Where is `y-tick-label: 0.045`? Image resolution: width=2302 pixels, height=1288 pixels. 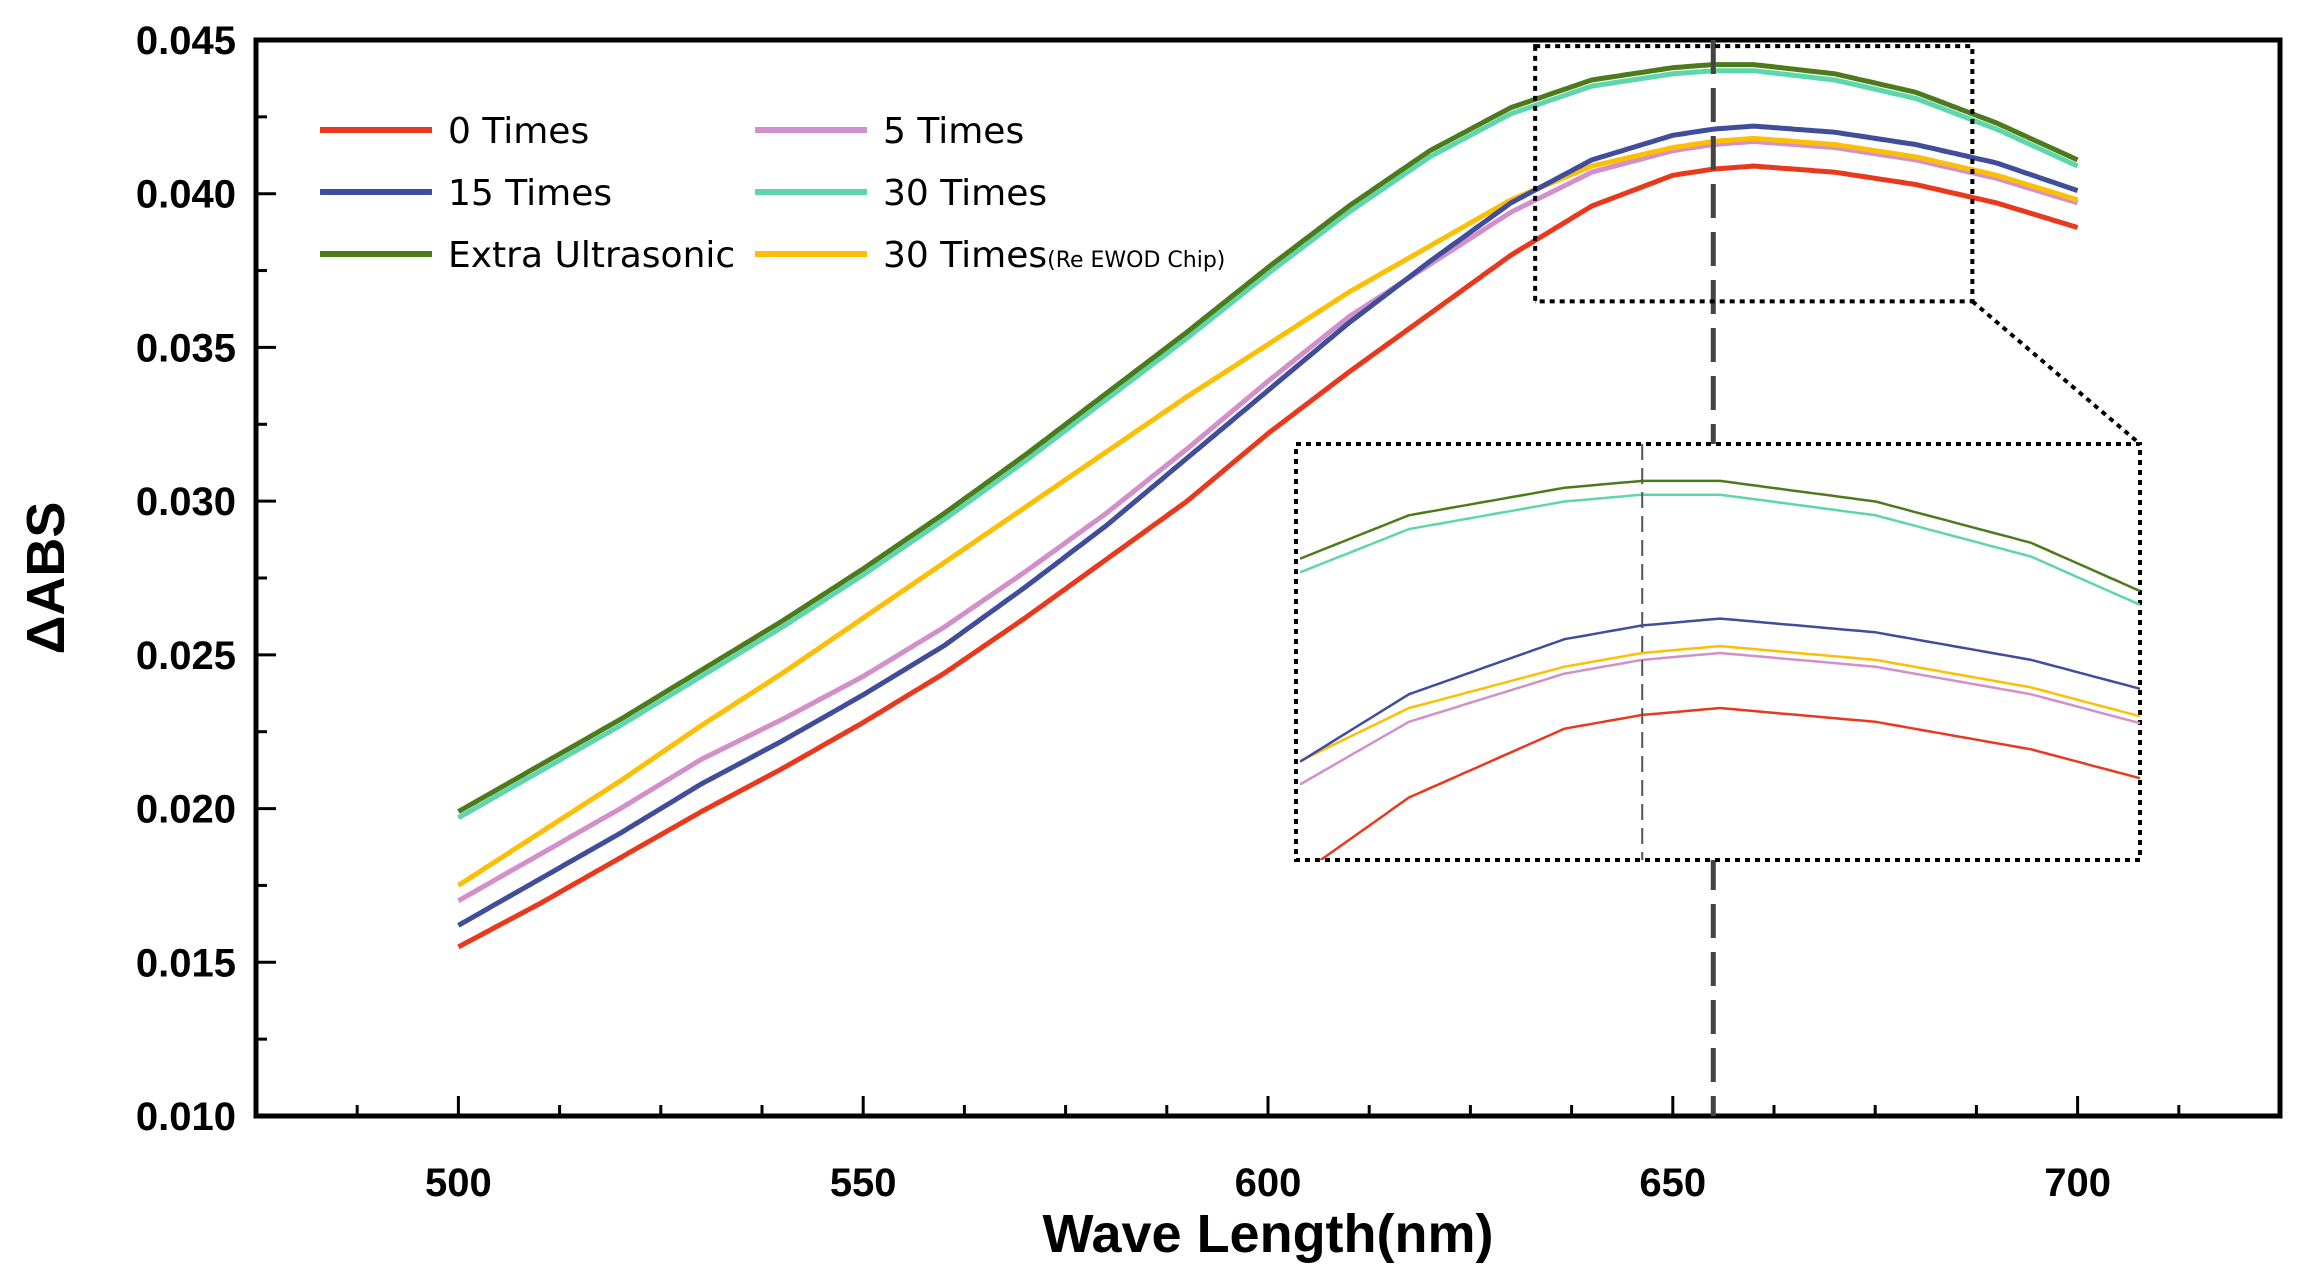
y-tick-label: 0.045 is located at coordinates (186, 41).